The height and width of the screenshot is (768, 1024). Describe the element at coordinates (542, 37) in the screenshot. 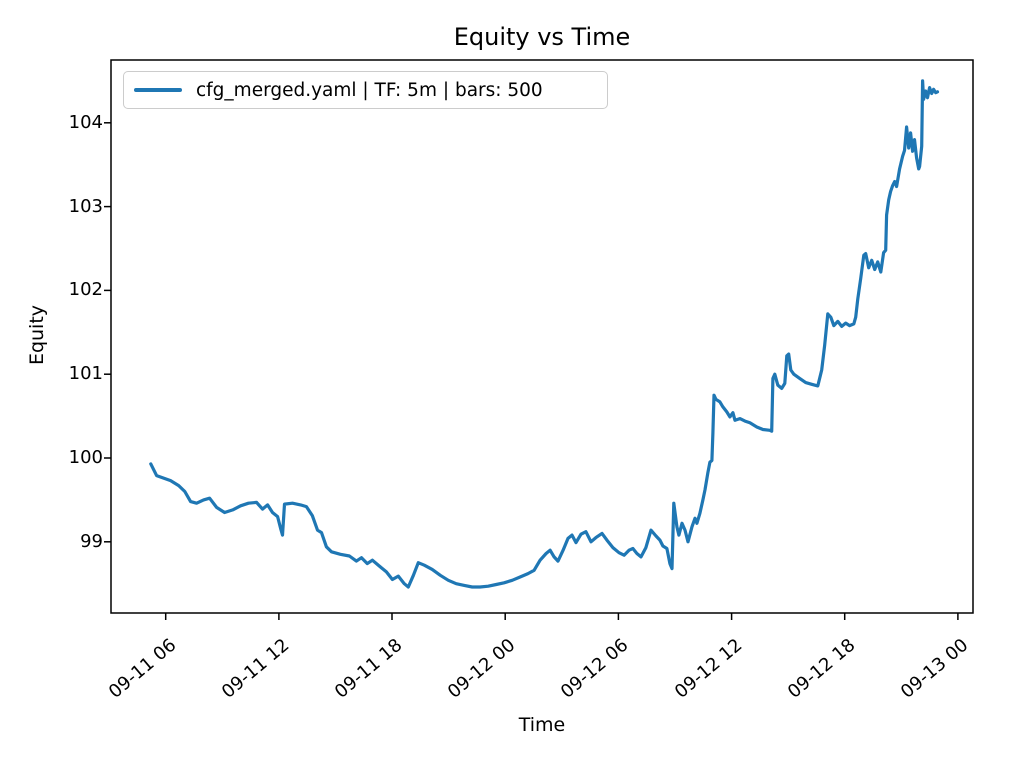

I see `chart-title: Equity vs Time` at that location.